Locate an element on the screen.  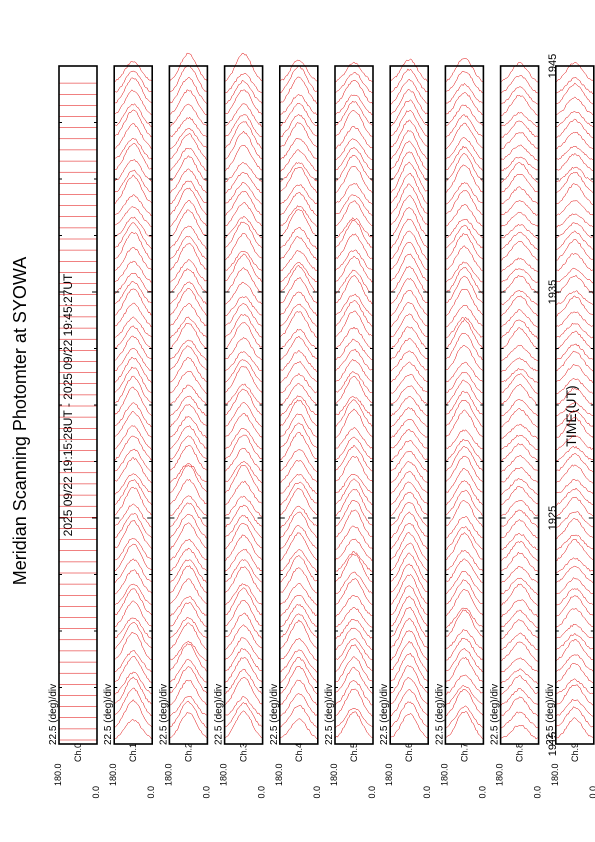
channel-label: Ch.4 is located at coordinates (299, 752).